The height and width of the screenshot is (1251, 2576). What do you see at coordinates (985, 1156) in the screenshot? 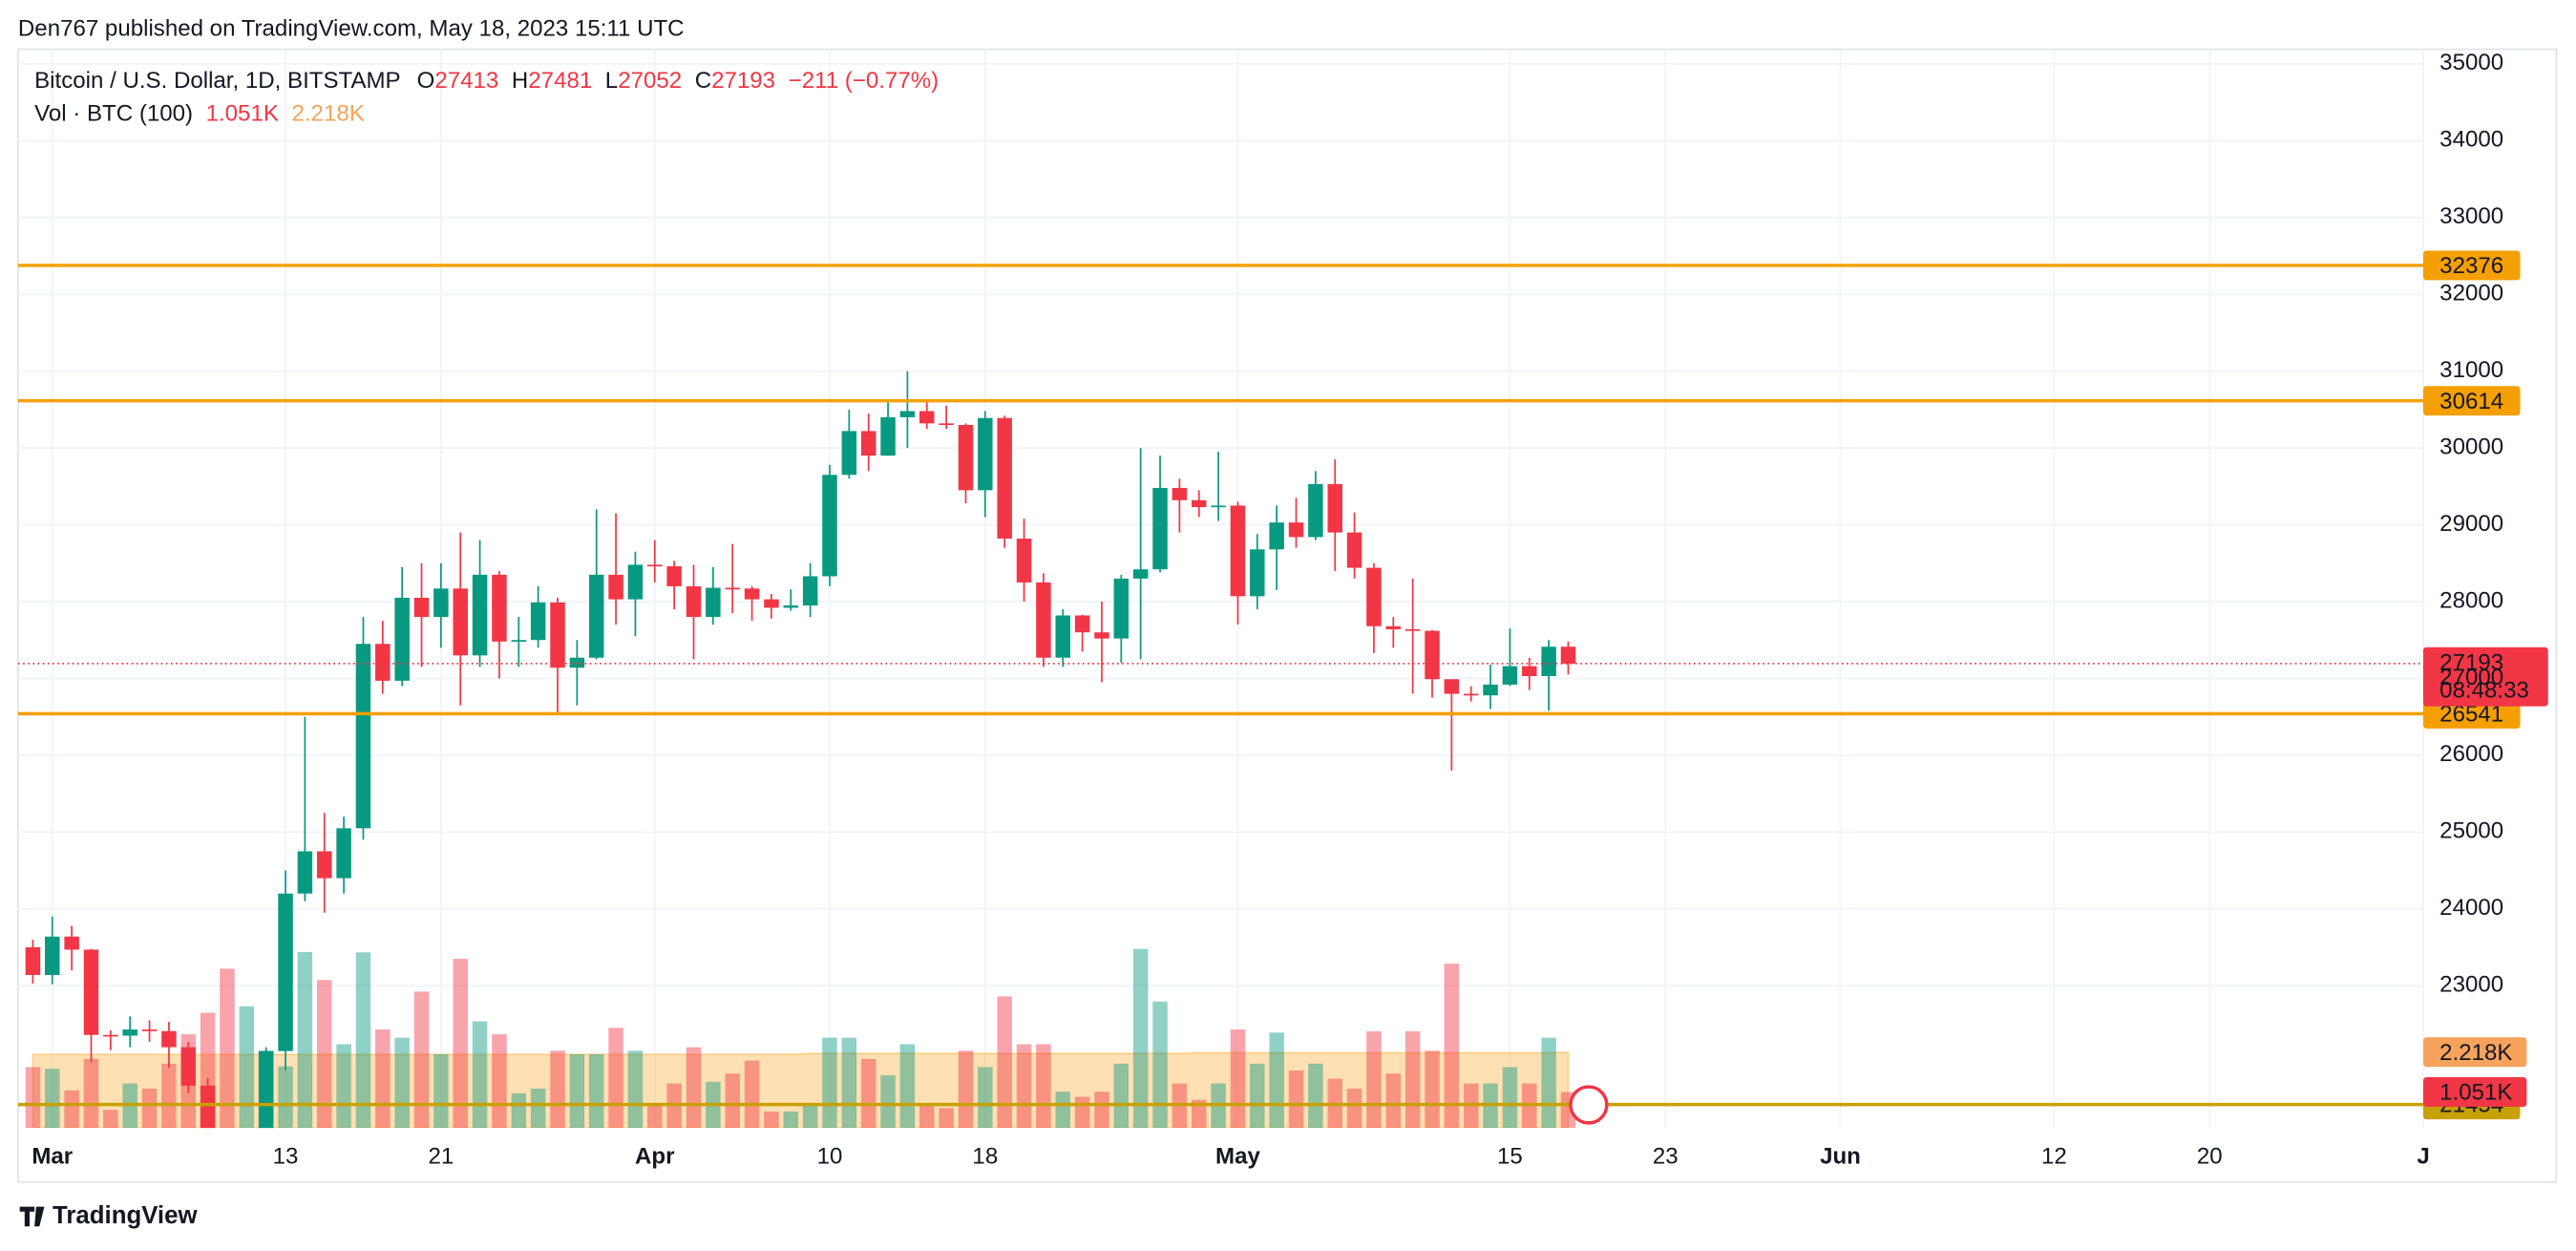
I see `x-tick-label: 18` at bounding box center [985, 1156].